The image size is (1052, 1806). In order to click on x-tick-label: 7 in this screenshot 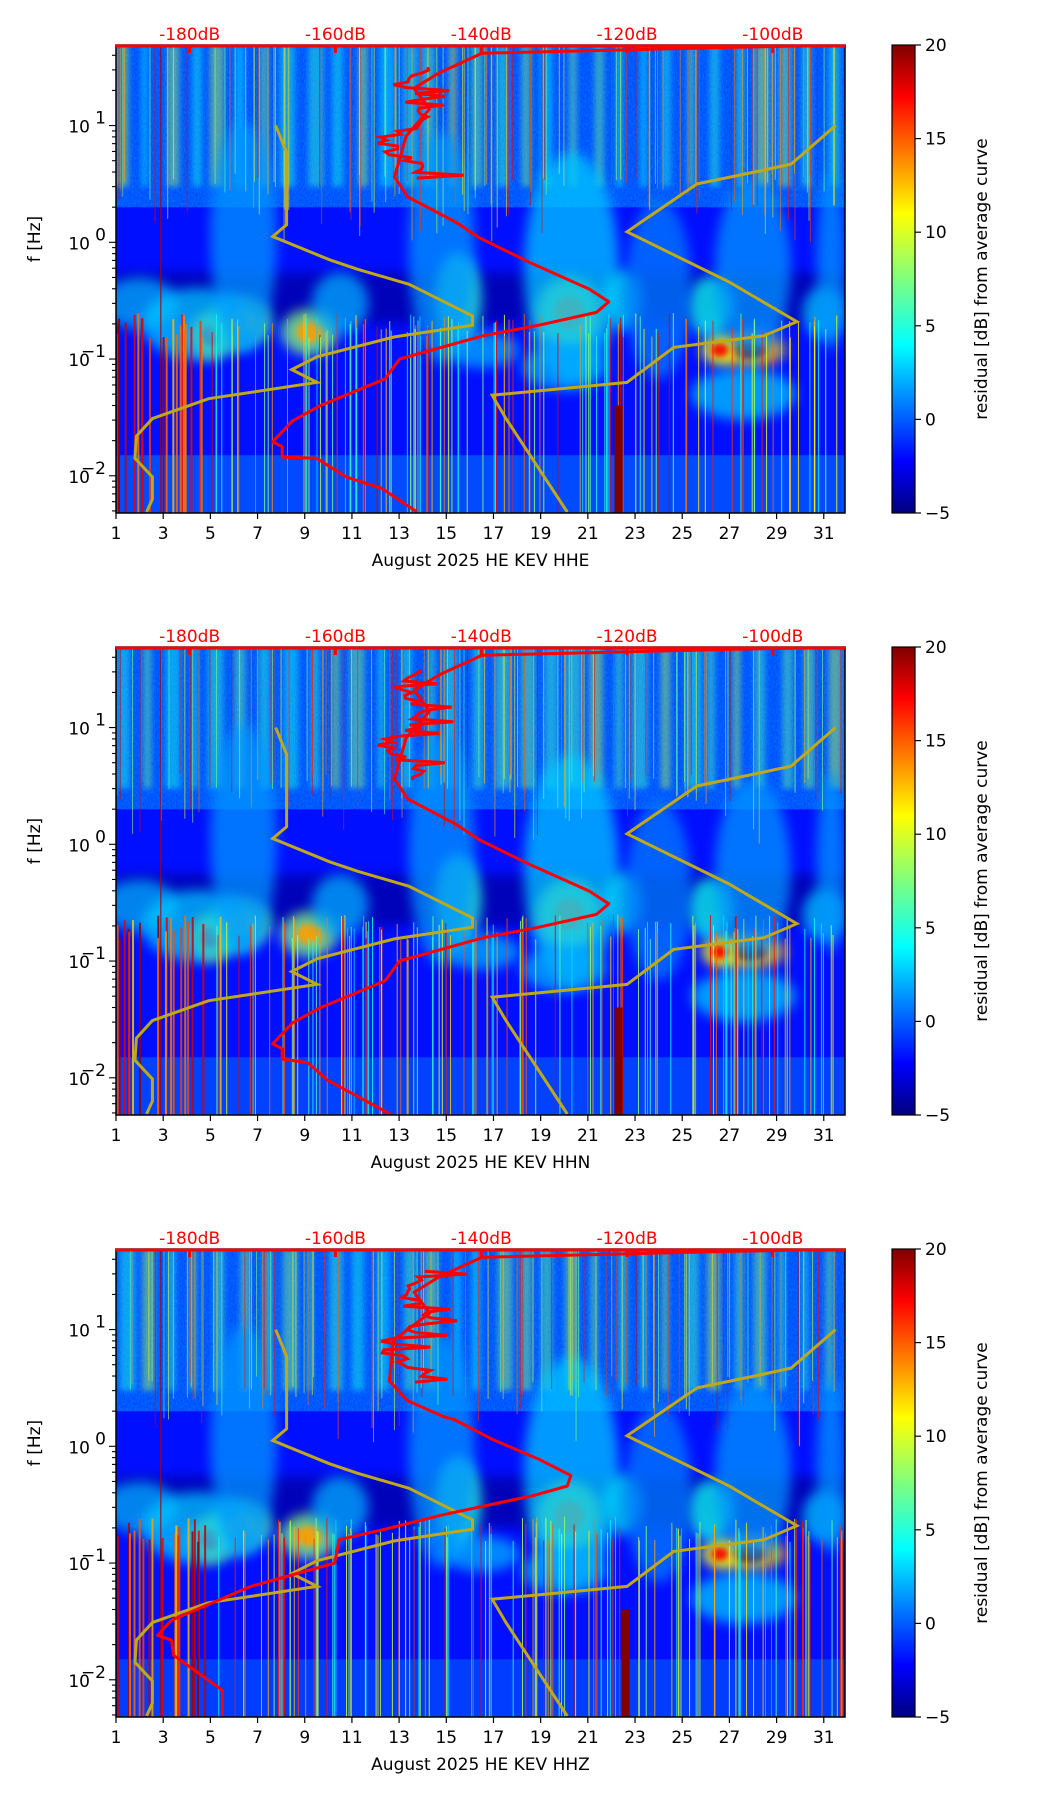, I will do `click(257, 1136)`.